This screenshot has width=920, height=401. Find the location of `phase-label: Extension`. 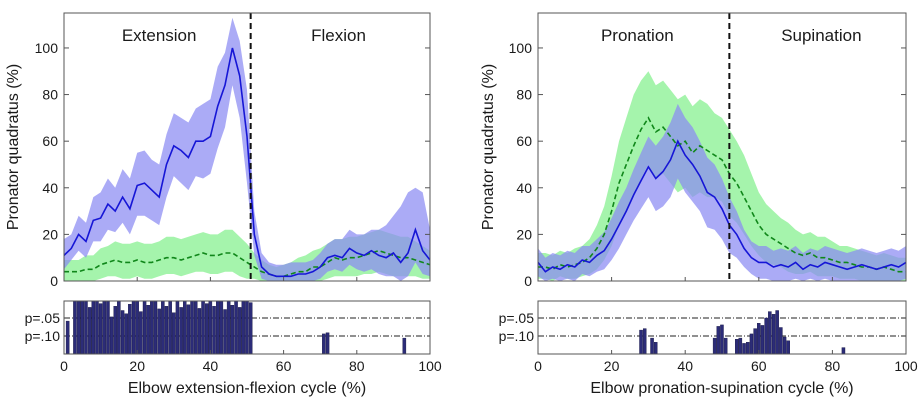

phase-label: Extension is located at coordinates (159, 35).